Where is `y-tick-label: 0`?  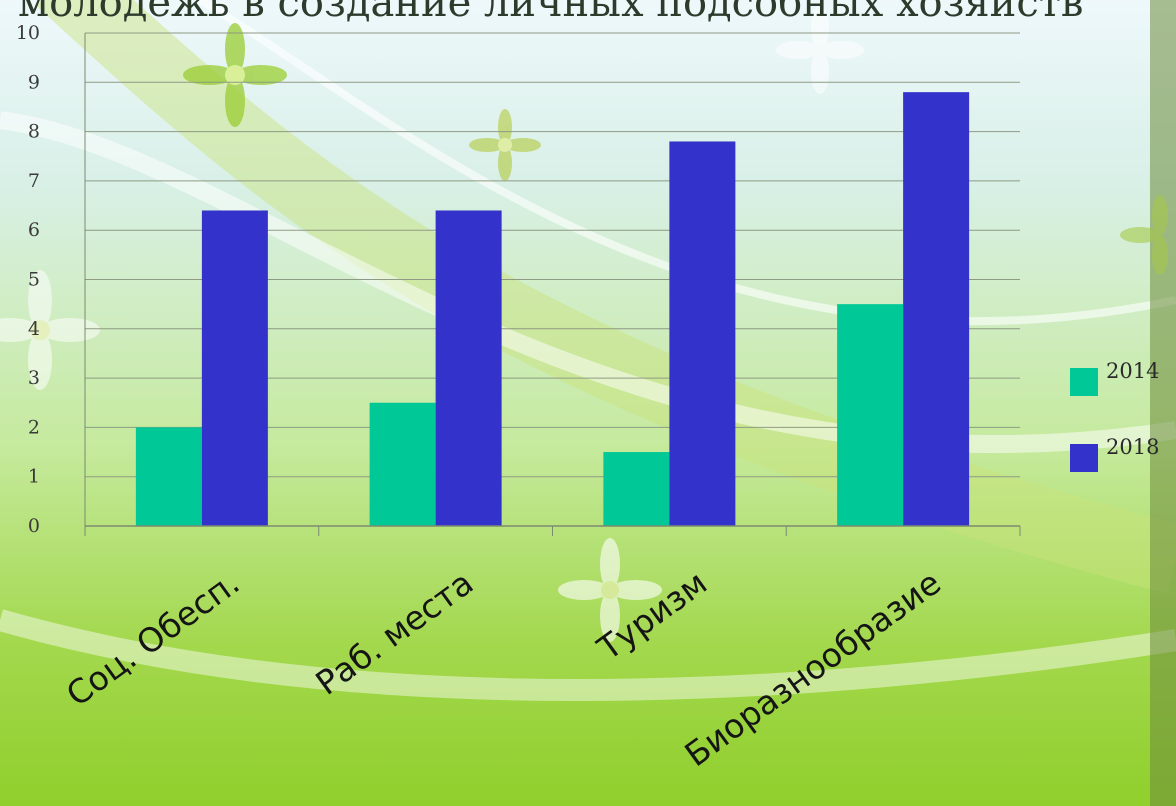 y-tick-label: 0 is located at coordinates (34, 526).